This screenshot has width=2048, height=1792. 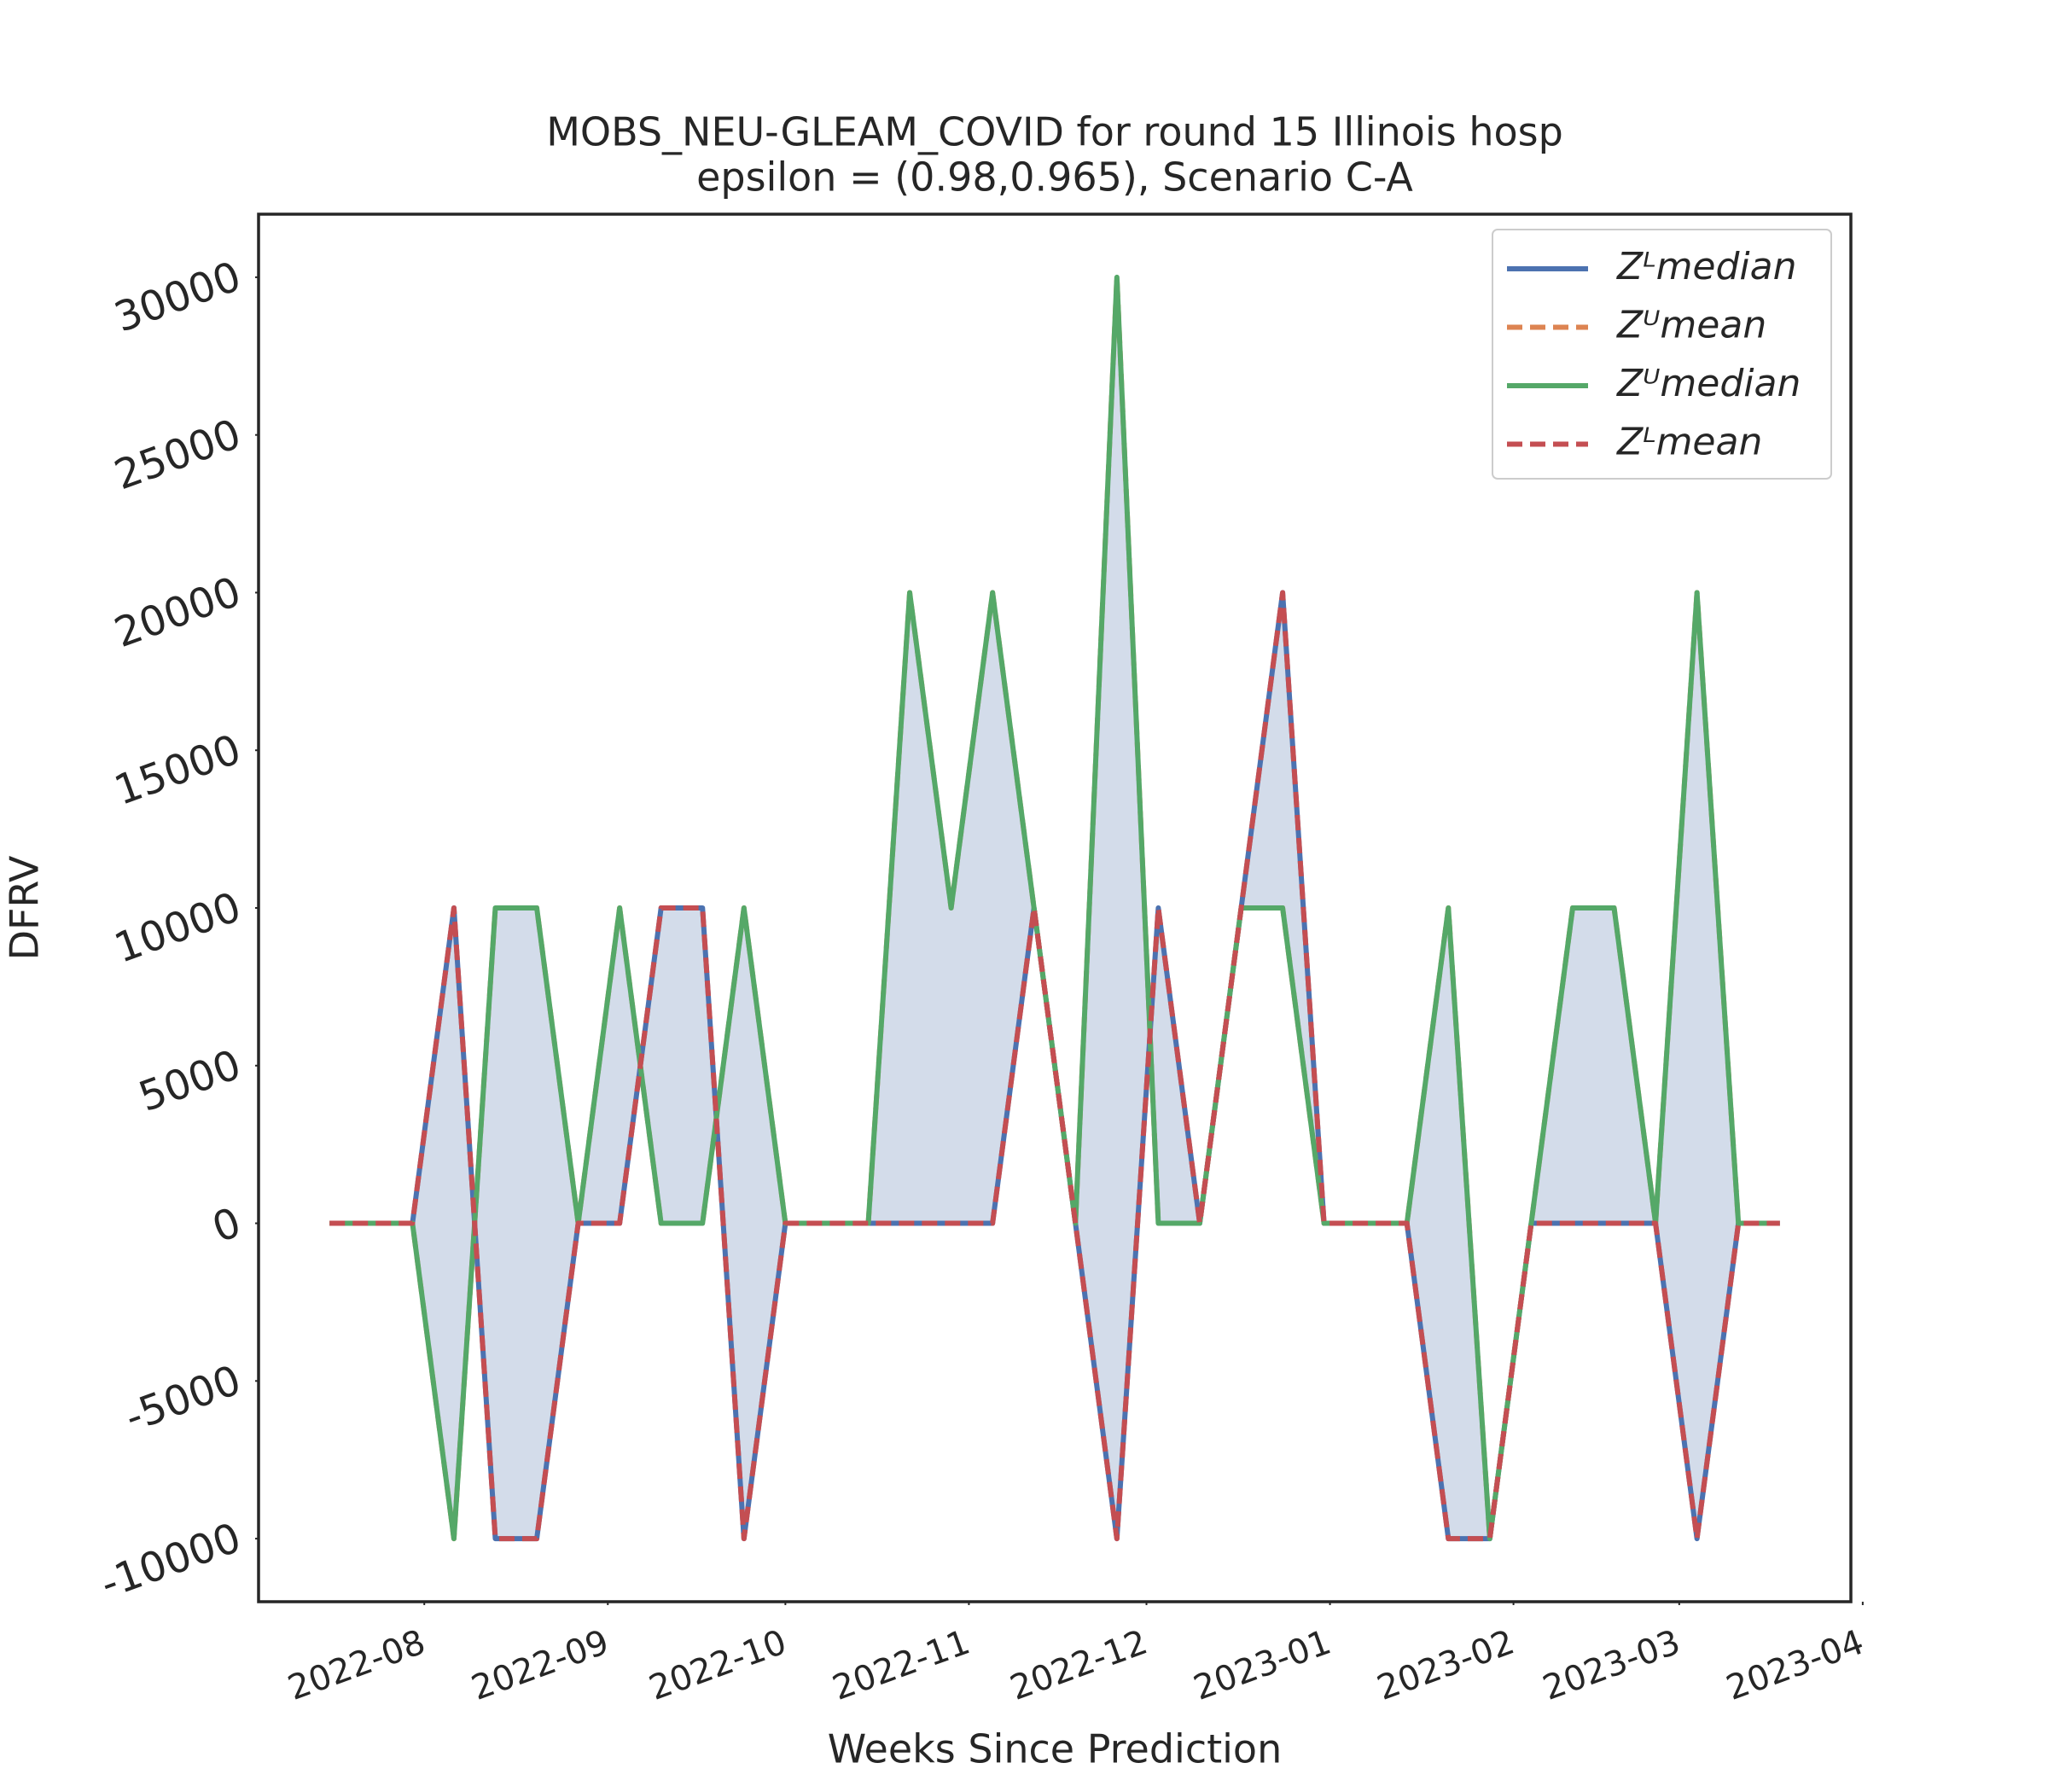 What do you see at coordinates (183, 1398) in the screenshot?
I see `y-tick-label: -5000` at bounding box center [183, 1398].